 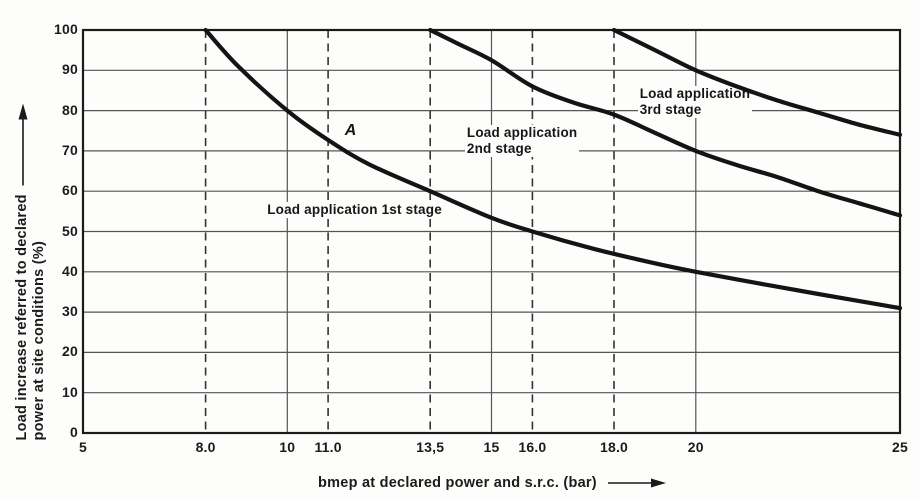 What do you see at coordinates (70, 311) in the screenshot?
I see `y-tick-label-30: 30` at bounding box center [70, 311].